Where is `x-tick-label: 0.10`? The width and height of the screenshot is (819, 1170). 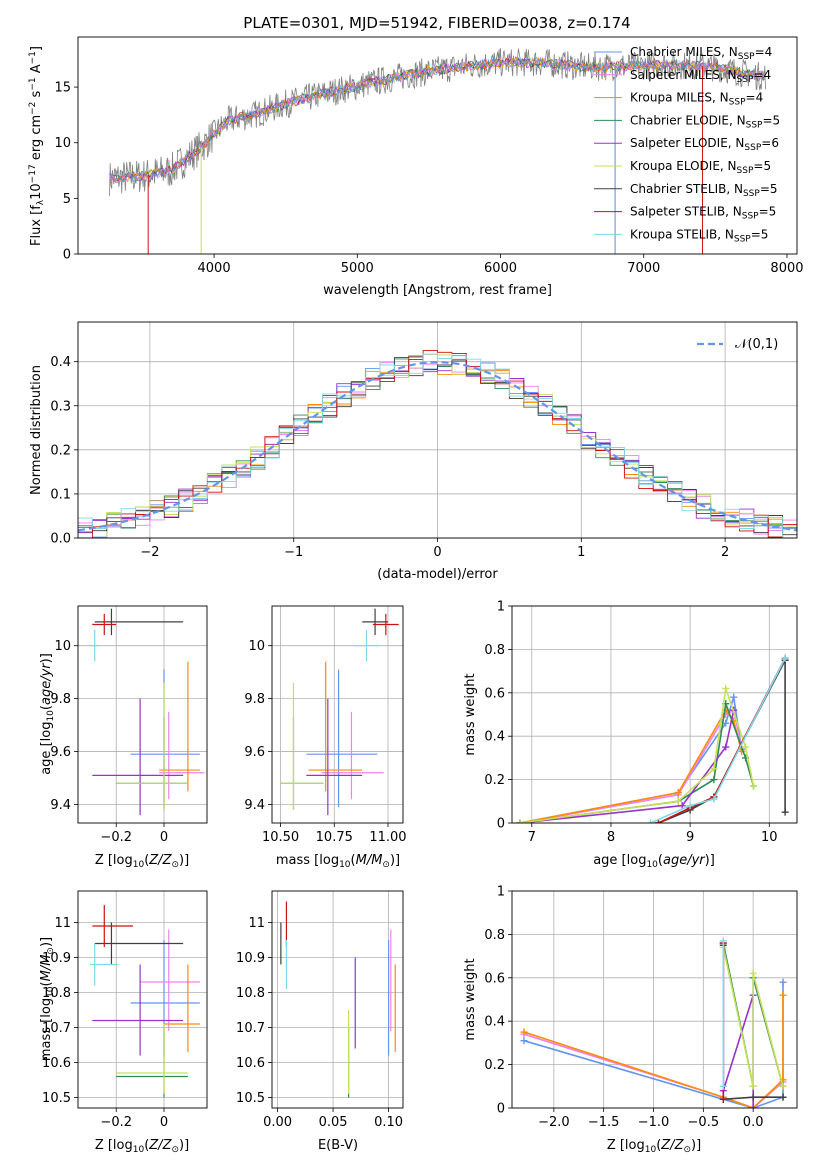
x-tick-label: 0.10 is located at coordinates (388, 1122).